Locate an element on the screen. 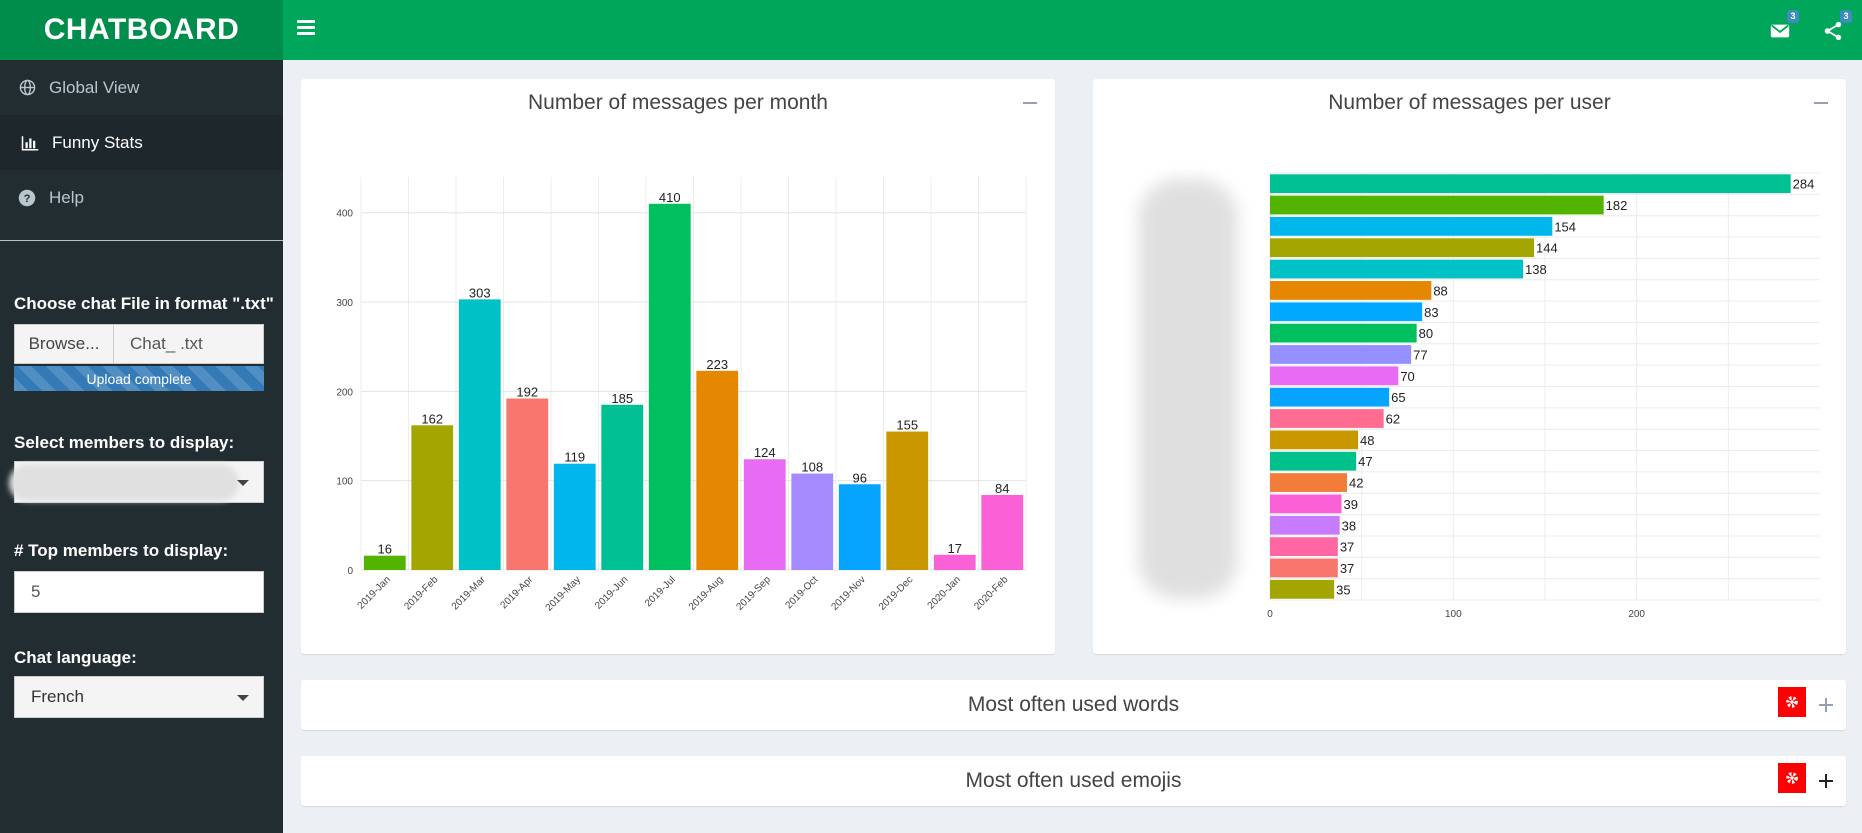  x-tick-label: 0 is located at coordinates (1270, 614).